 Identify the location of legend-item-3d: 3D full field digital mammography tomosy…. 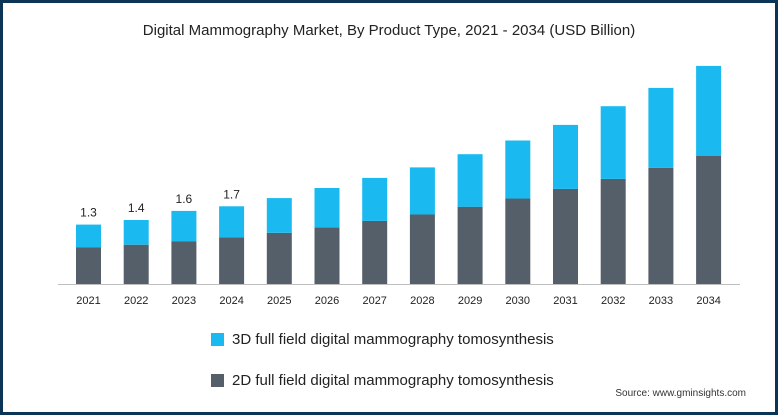
(382, 339).